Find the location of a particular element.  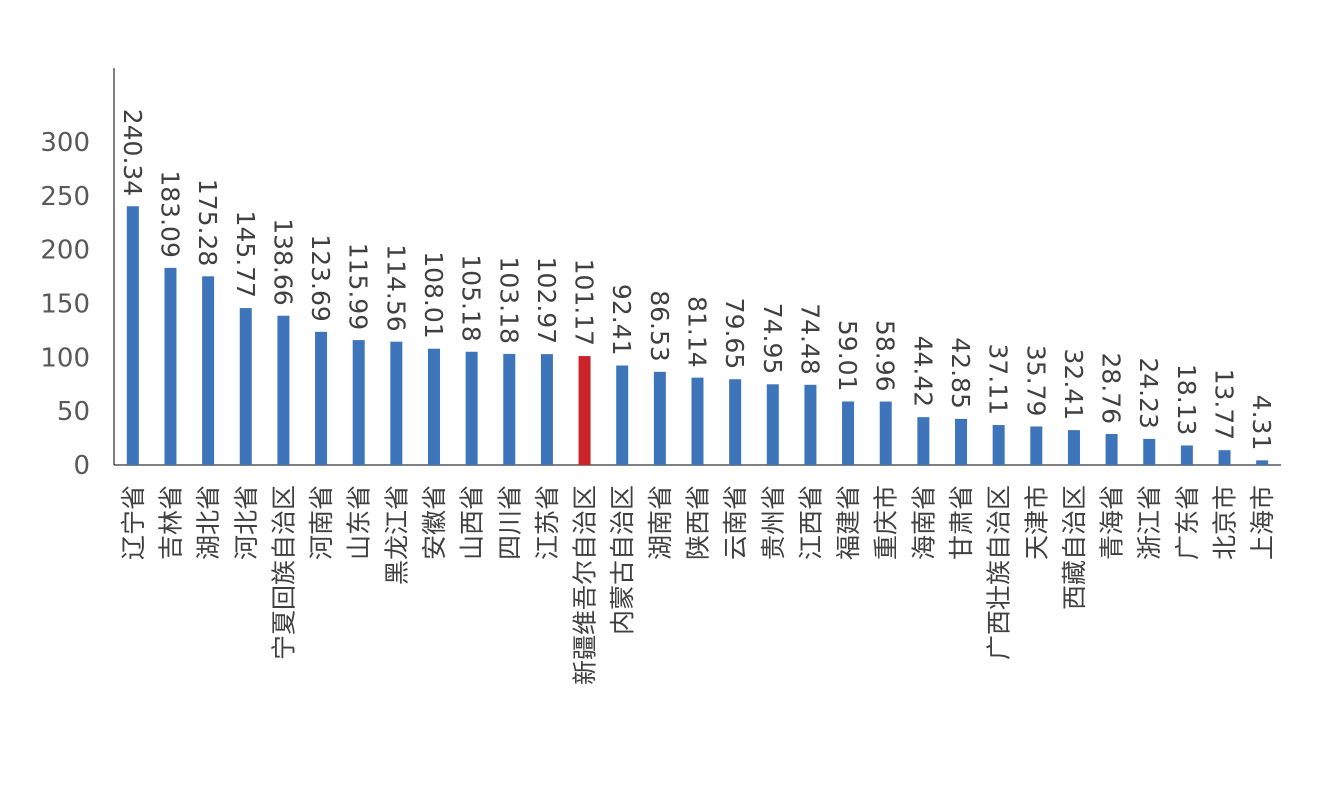

y-tick-label: 150 is located at coordinates (65, 305).